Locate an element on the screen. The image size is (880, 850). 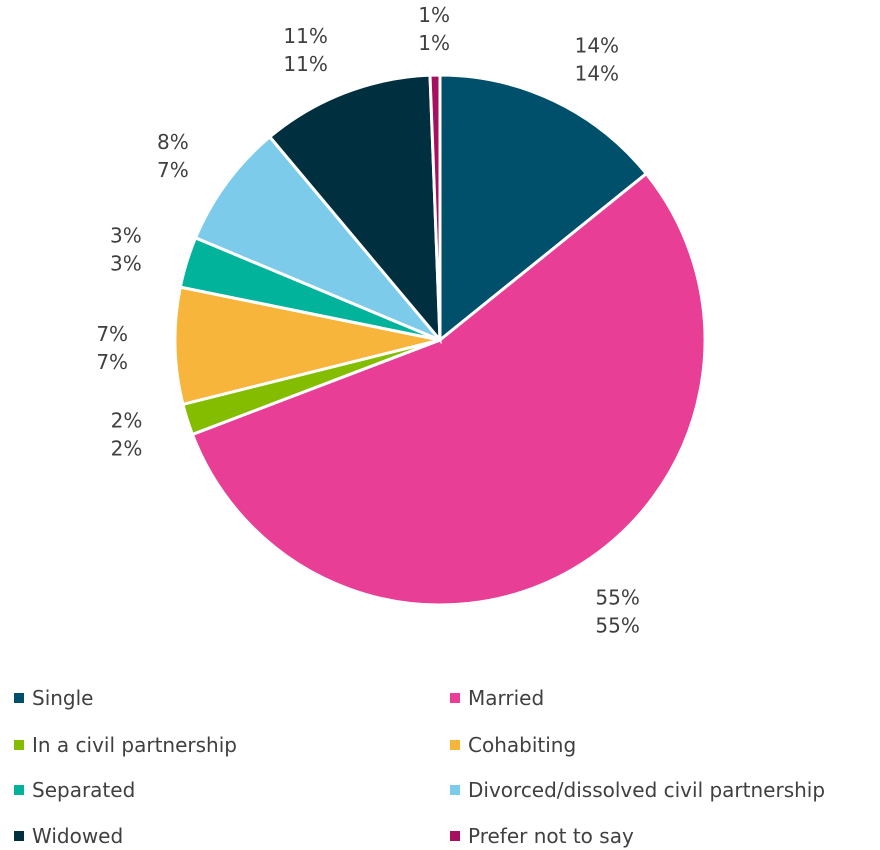
legend-item-cohabiting: Cohabiting is located at coordinates (513, 745).